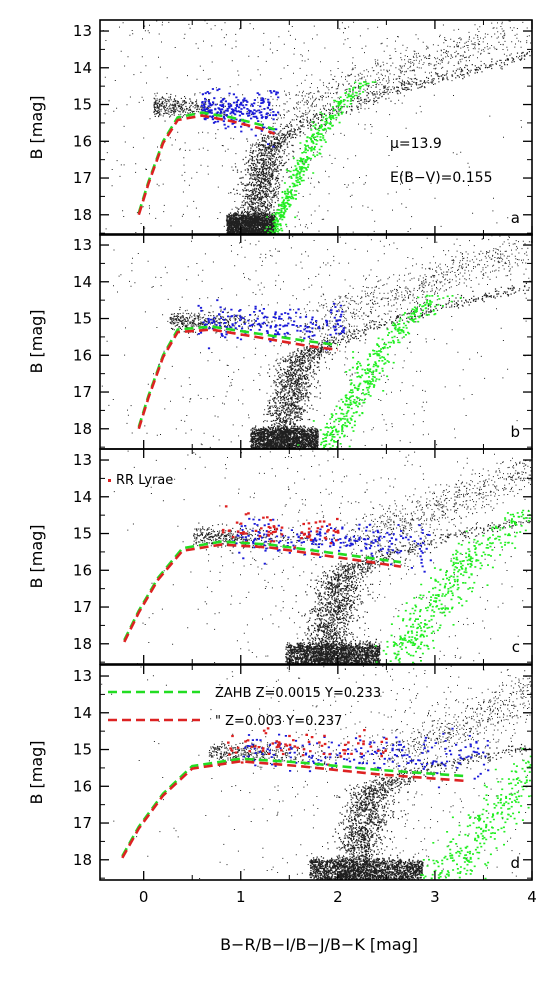  Describe the element at coordinates (515, 218) in the screenshot. I see `panel-tag: a` at that location.